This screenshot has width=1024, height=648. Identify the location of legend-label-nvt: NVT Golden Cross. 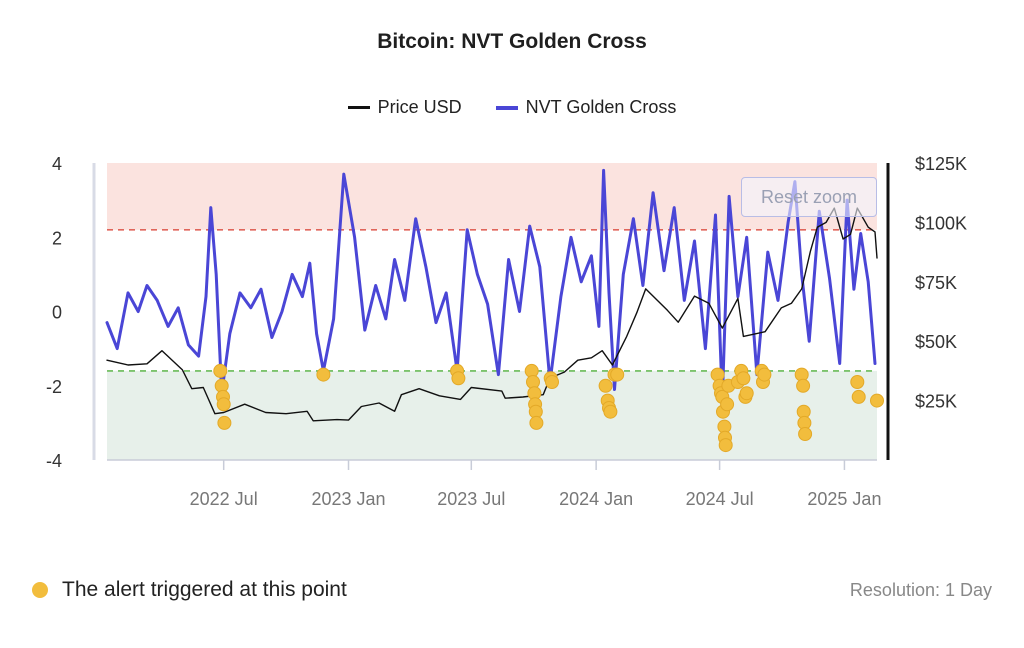
(601, 107).